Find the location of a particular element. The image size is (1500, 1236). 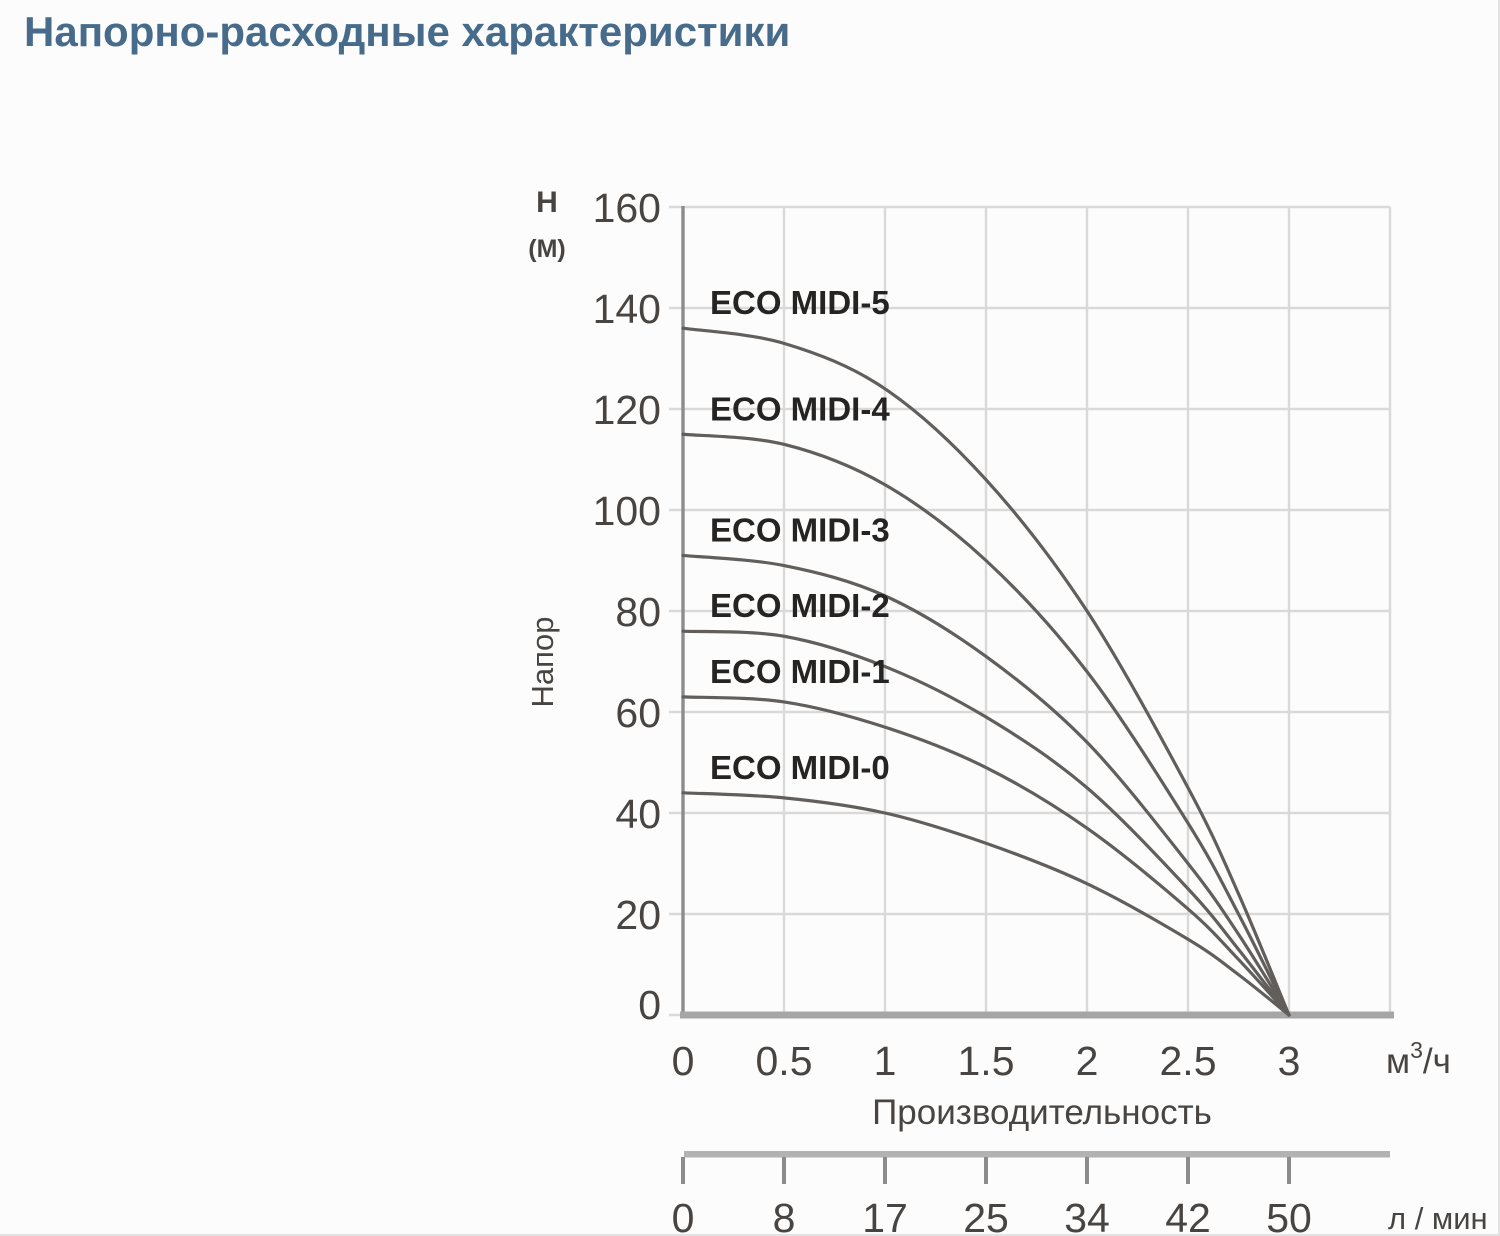

secondary-axis-bar is located at coordinates (1037, 1154).